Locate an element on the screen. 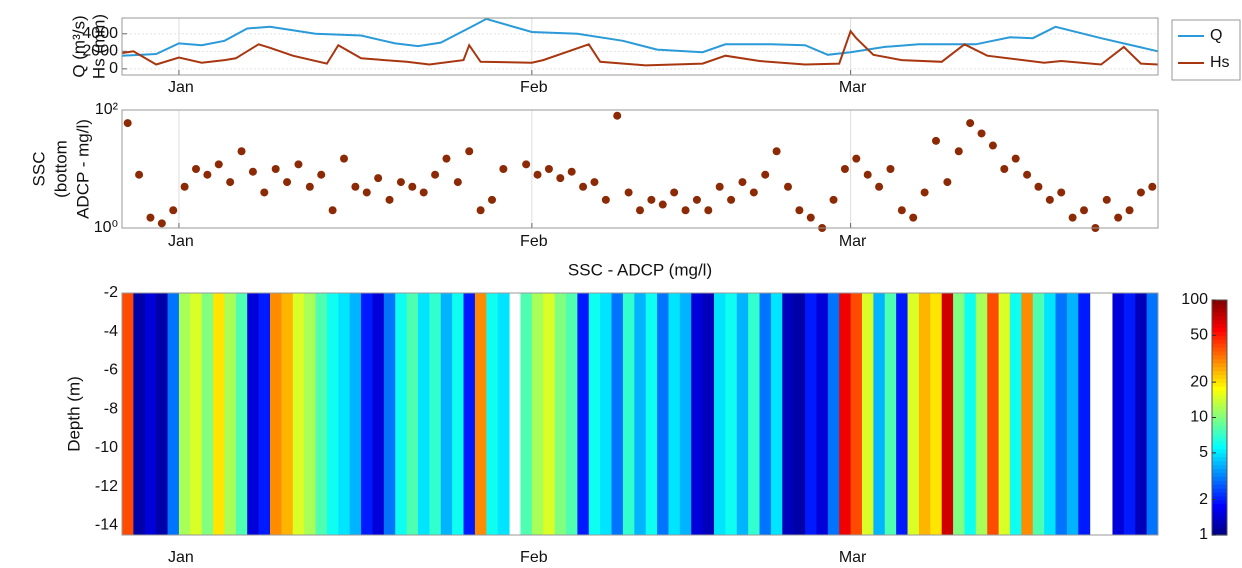 This screenshot has width=1242, height=568. plot-frame is located at coordinates (640, 46).